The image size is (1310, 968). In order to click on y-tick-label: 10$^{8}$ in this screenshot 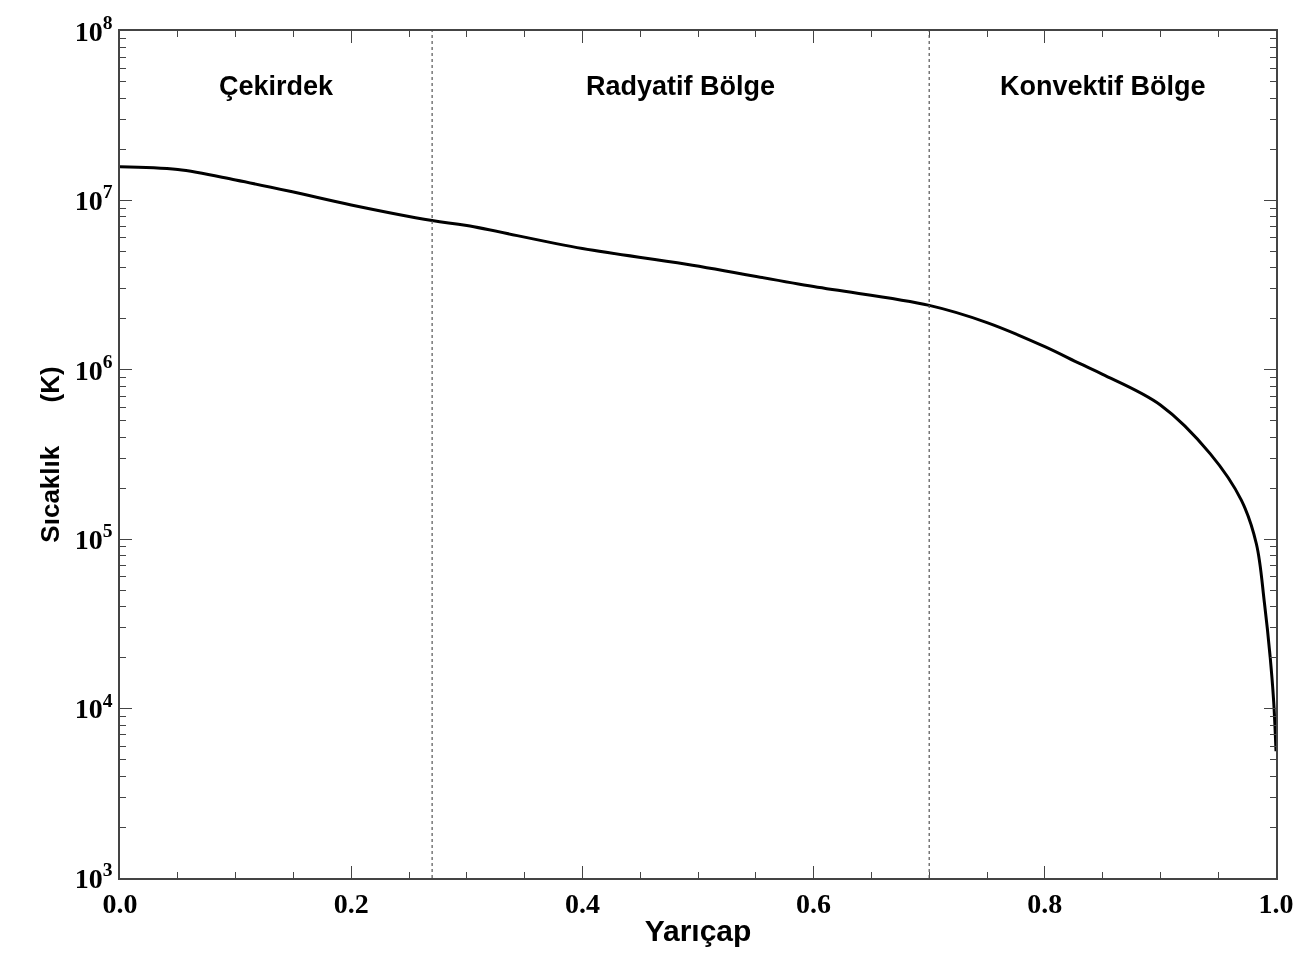, I will do `click(93, 29)`.